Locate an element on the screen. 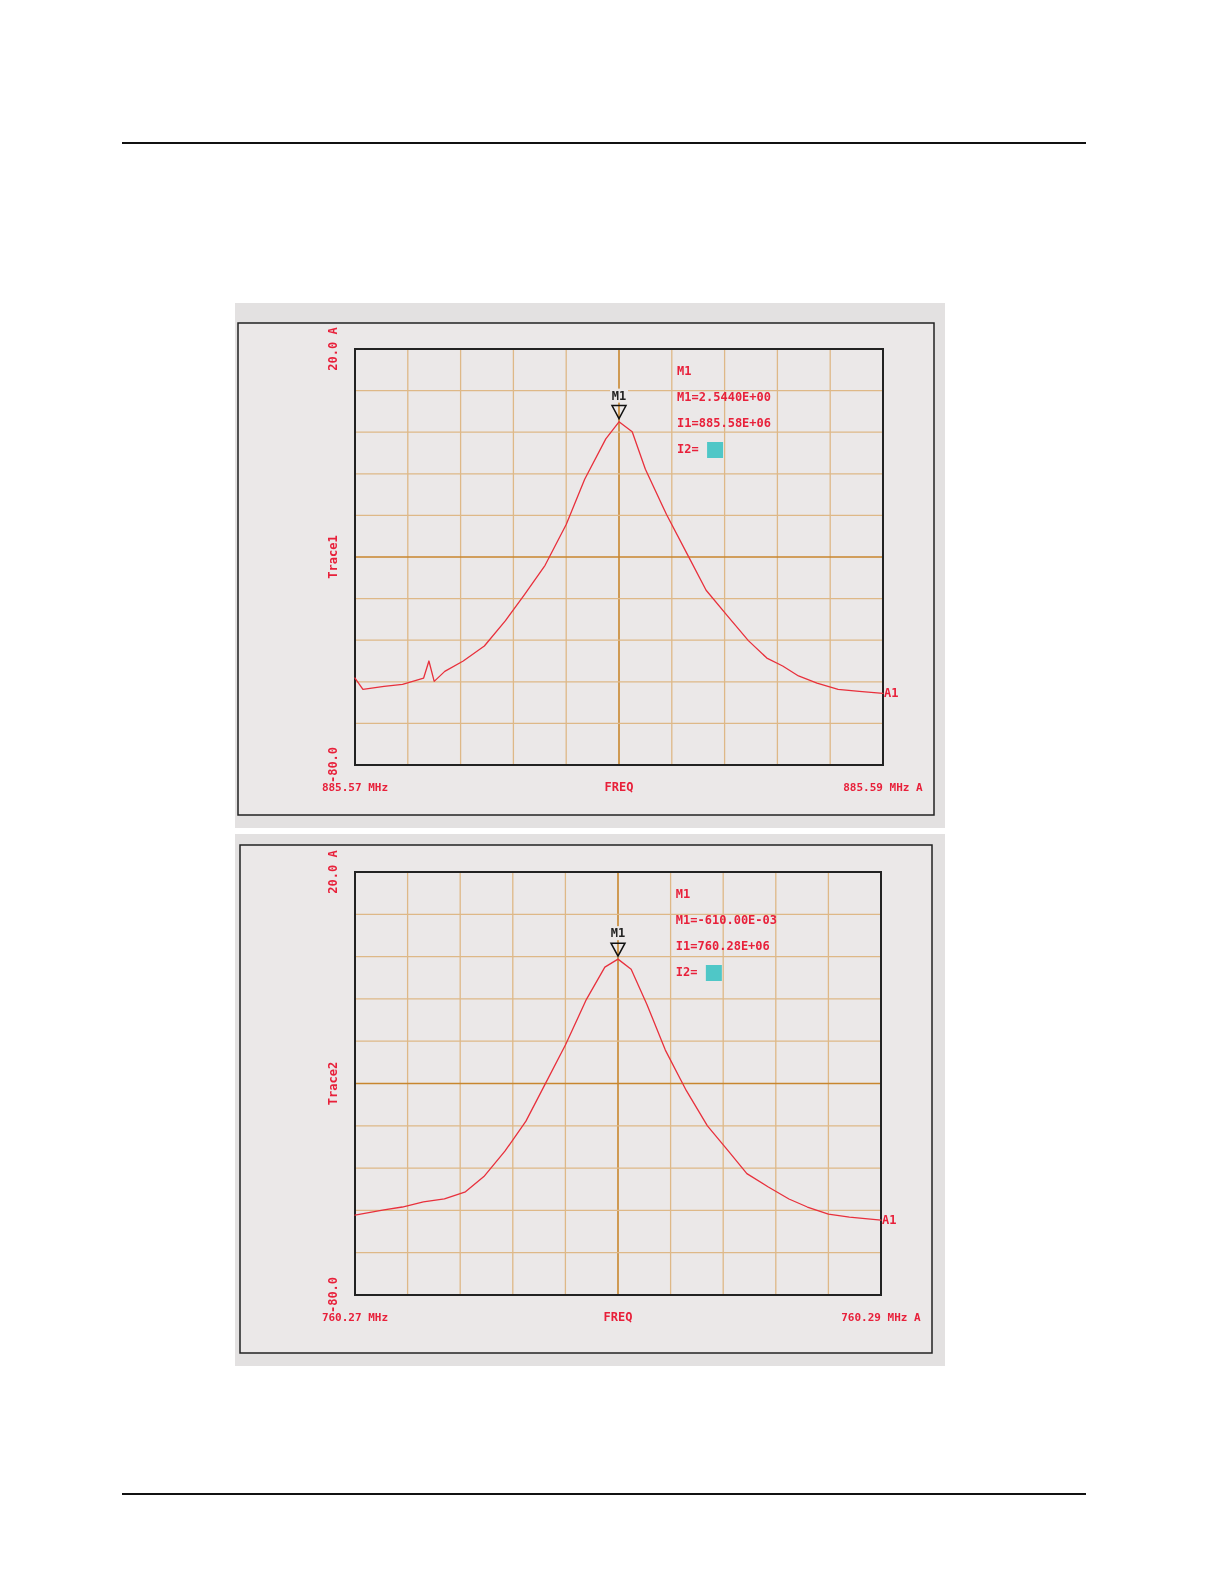  annotation: I1=885.58E+06 is located at coordinates (724, 423).